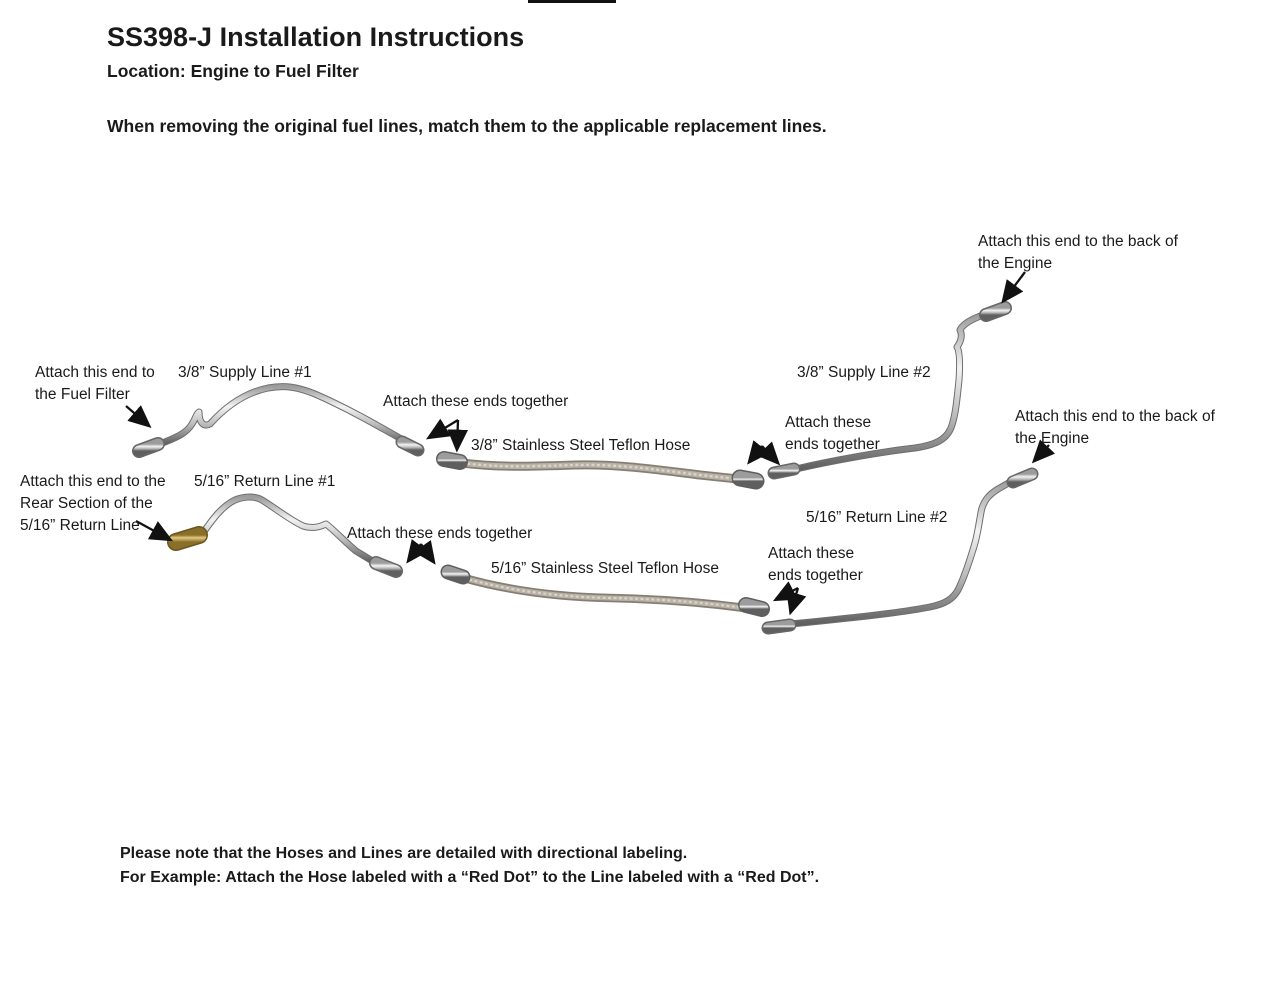 This screenshot has height=989, width=1280. I want to click on label-return-line-2: 5/16” Return Line #2, so click(877, 517).